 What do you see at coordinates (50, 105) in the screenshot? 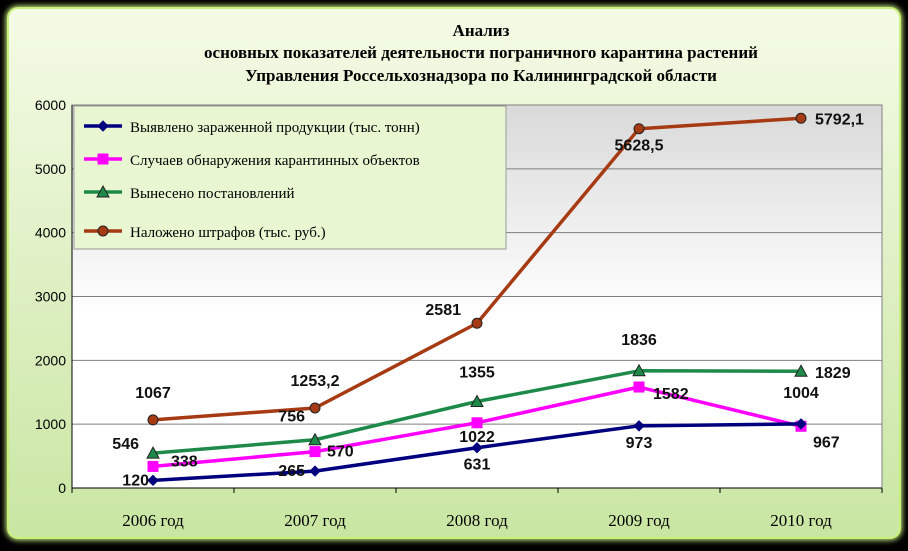
I see `y-tick-label-6: 6000` at bounding box center [50, 105].